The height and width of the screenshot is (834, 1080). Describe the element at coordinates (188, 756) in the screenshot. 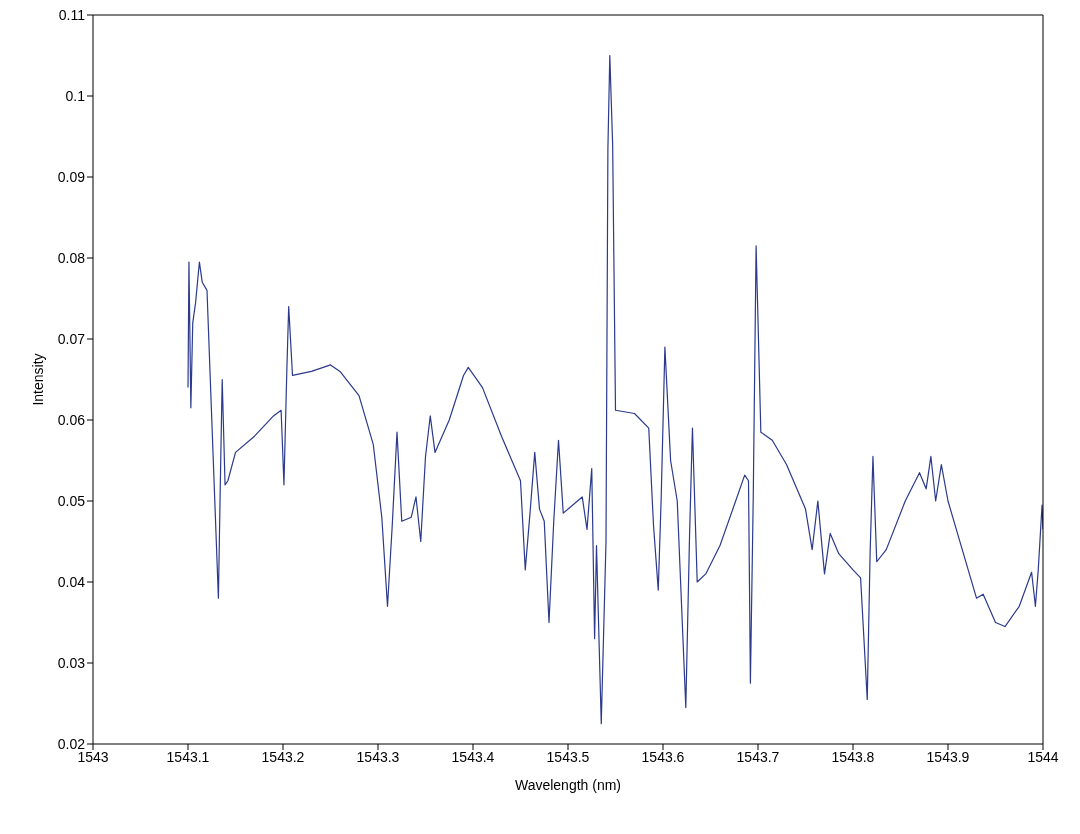

I see `x-tick-label: 1543.1` at that location.